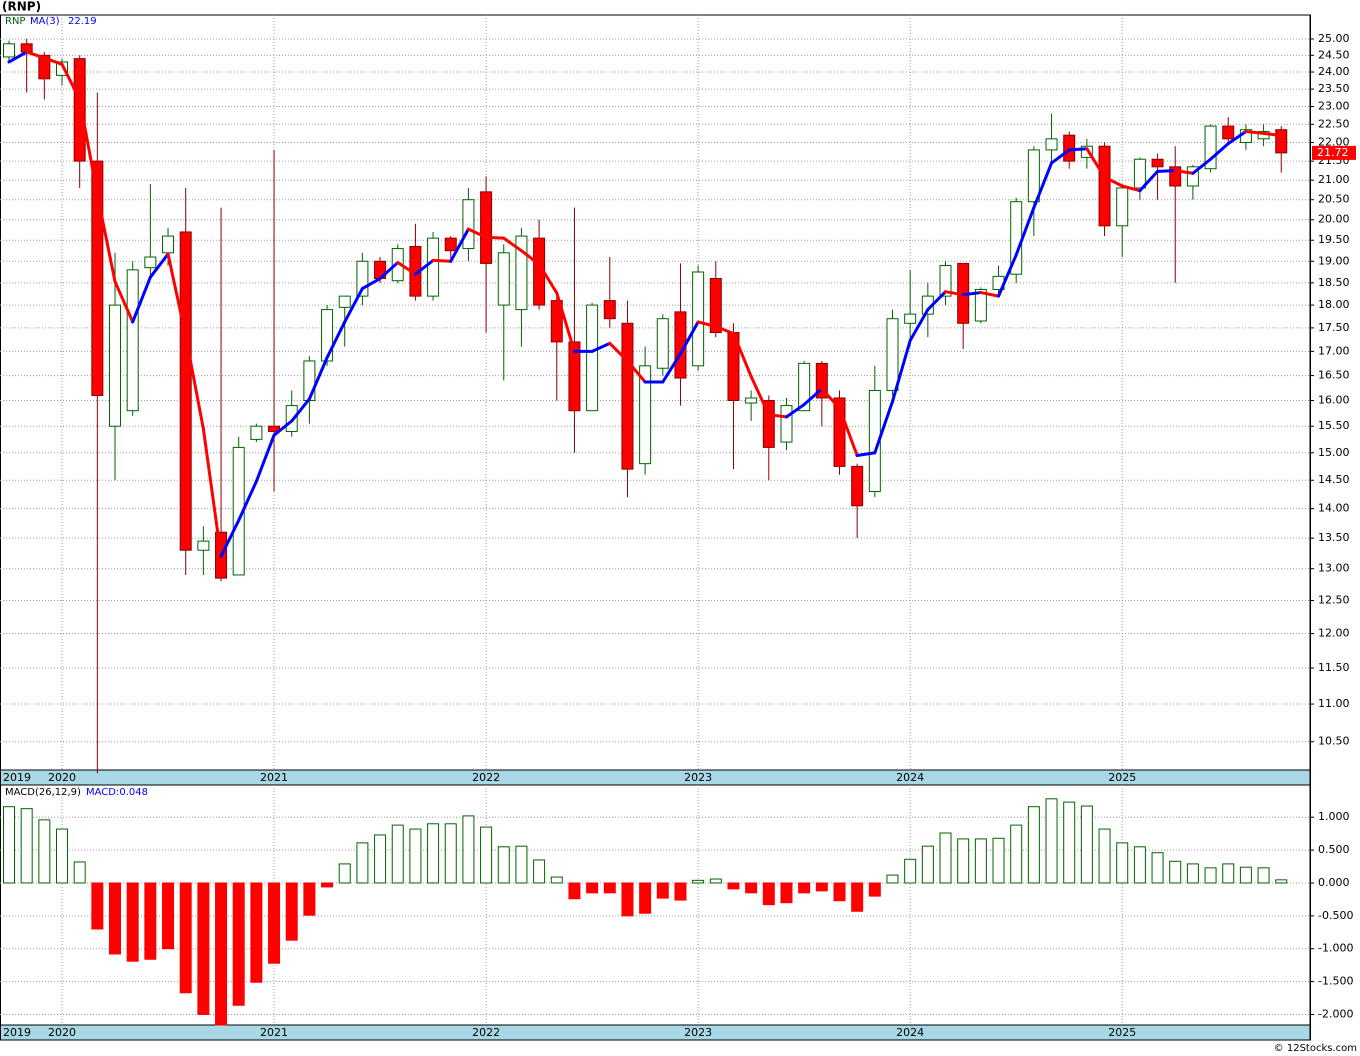 The height and width of the screenshot is (1056, 1360). What do you see at coordinates (1334, 399) in the screenshot?
I see `y-tick-label: 16.00` at bounding box center [1334, 399].